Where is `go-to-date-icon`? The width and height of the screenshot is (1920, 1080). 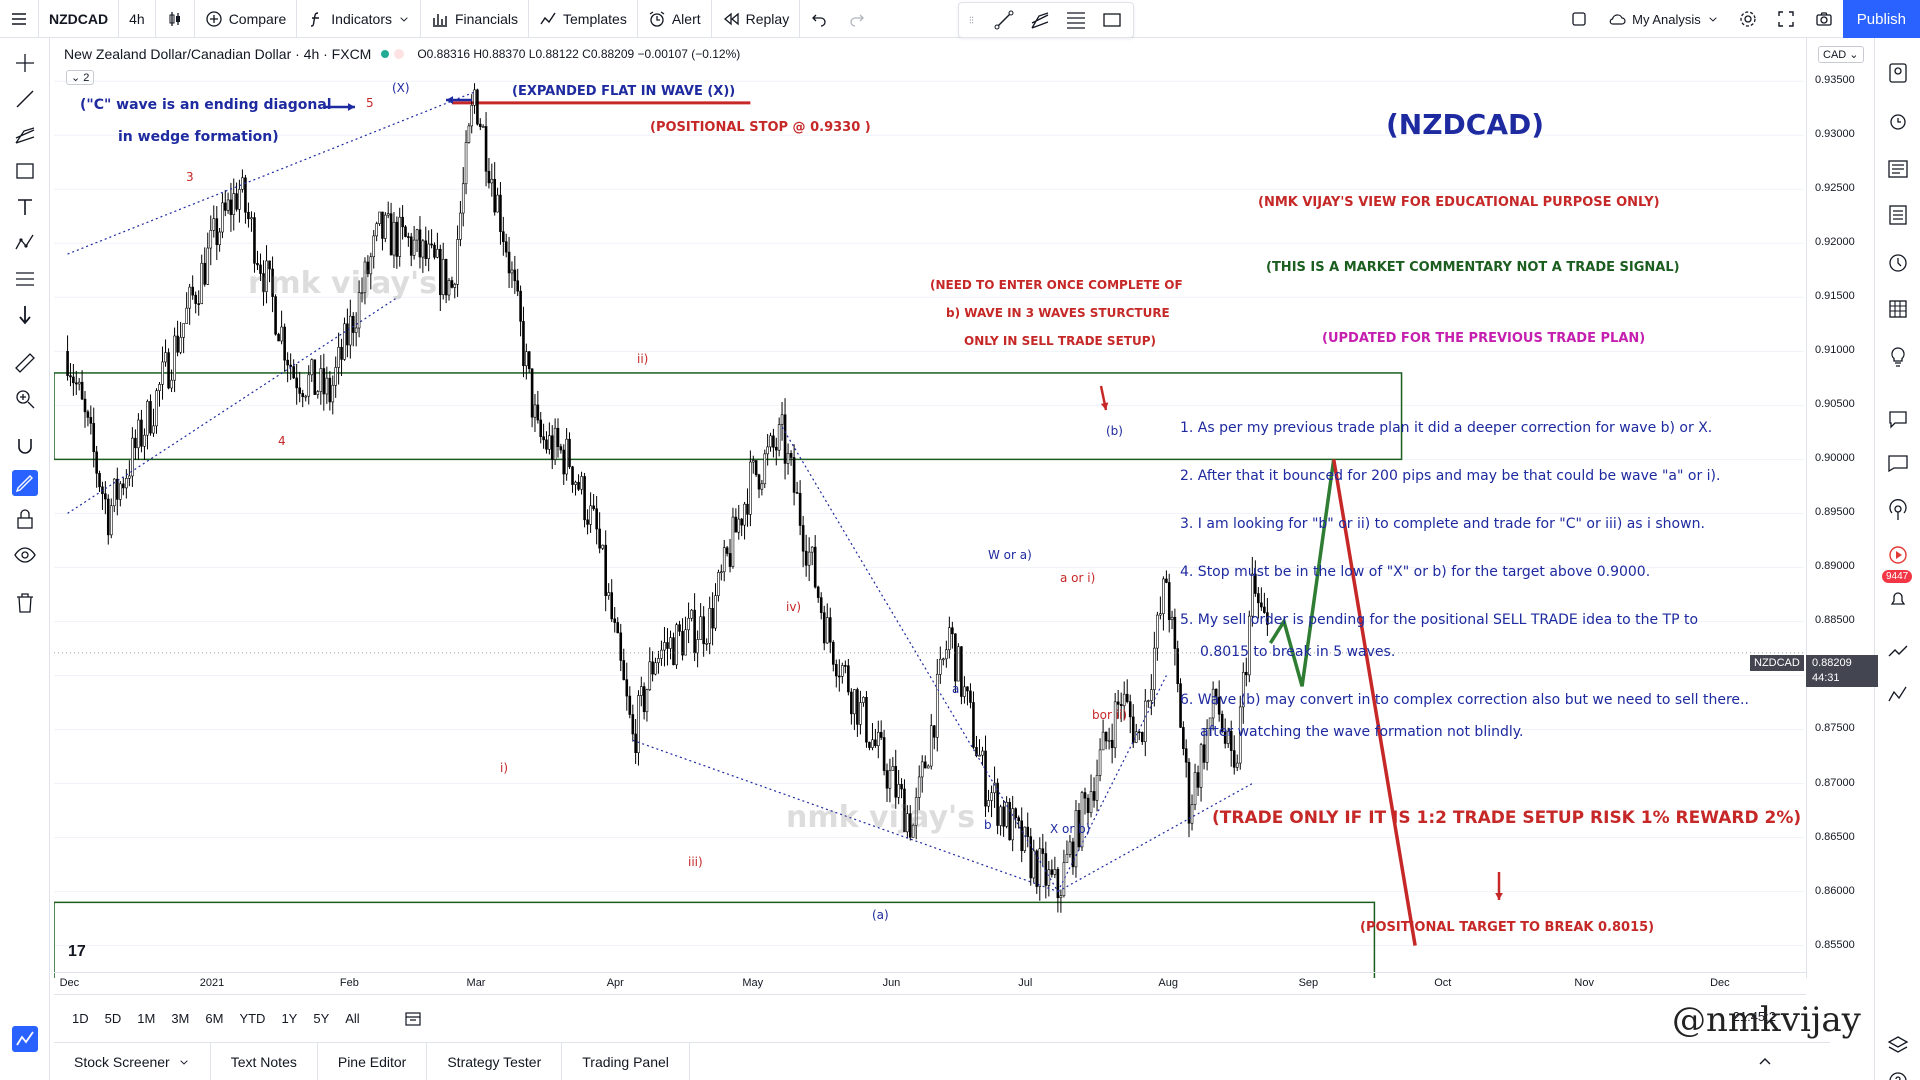
go-to-date-icon is located at coordinates (413, 1019).